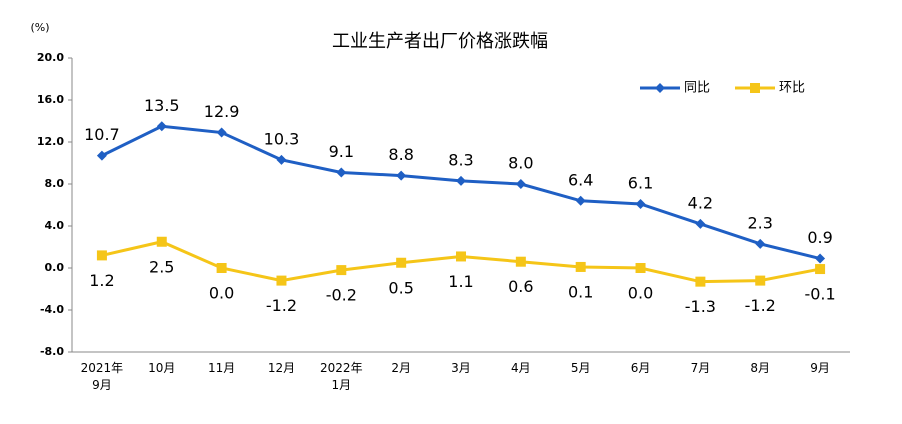 The width and height of the screenshot is (902, 424). Describe the element at coordinates (102, 376) in the screenshot. I see `x-tick-label: 2021年 9月` at that location.